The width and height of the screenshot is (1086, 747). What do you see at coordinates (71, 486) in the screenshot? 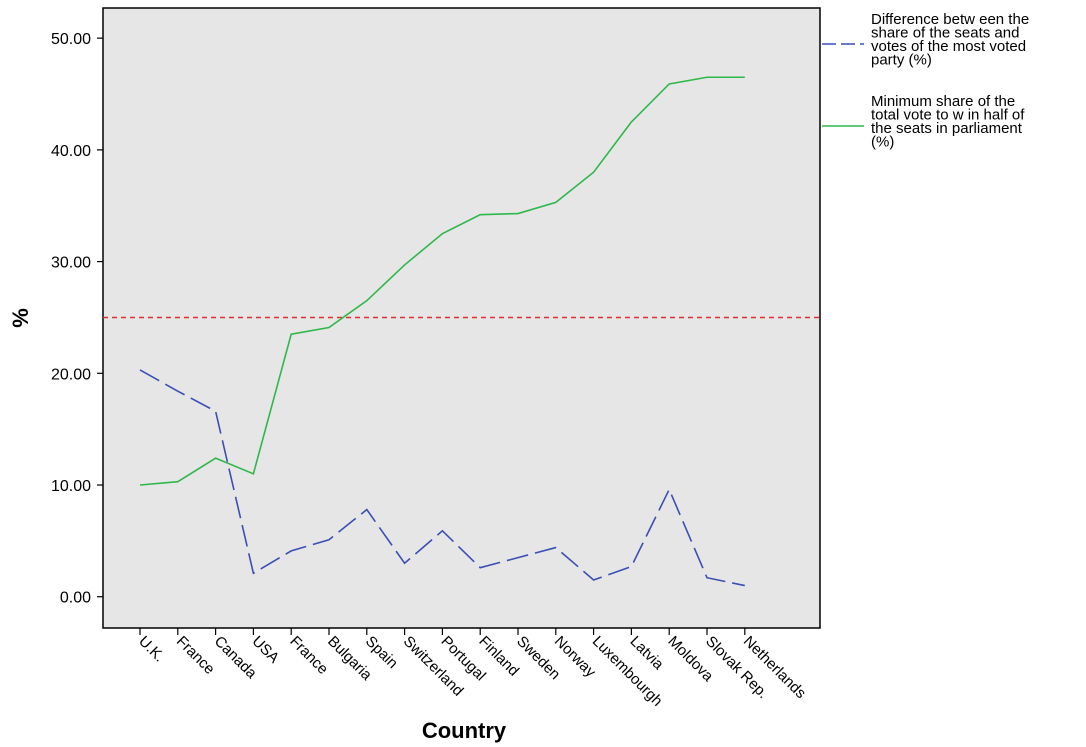
I see `y-tick-label: 10.00` at bounding box center [71, 486].